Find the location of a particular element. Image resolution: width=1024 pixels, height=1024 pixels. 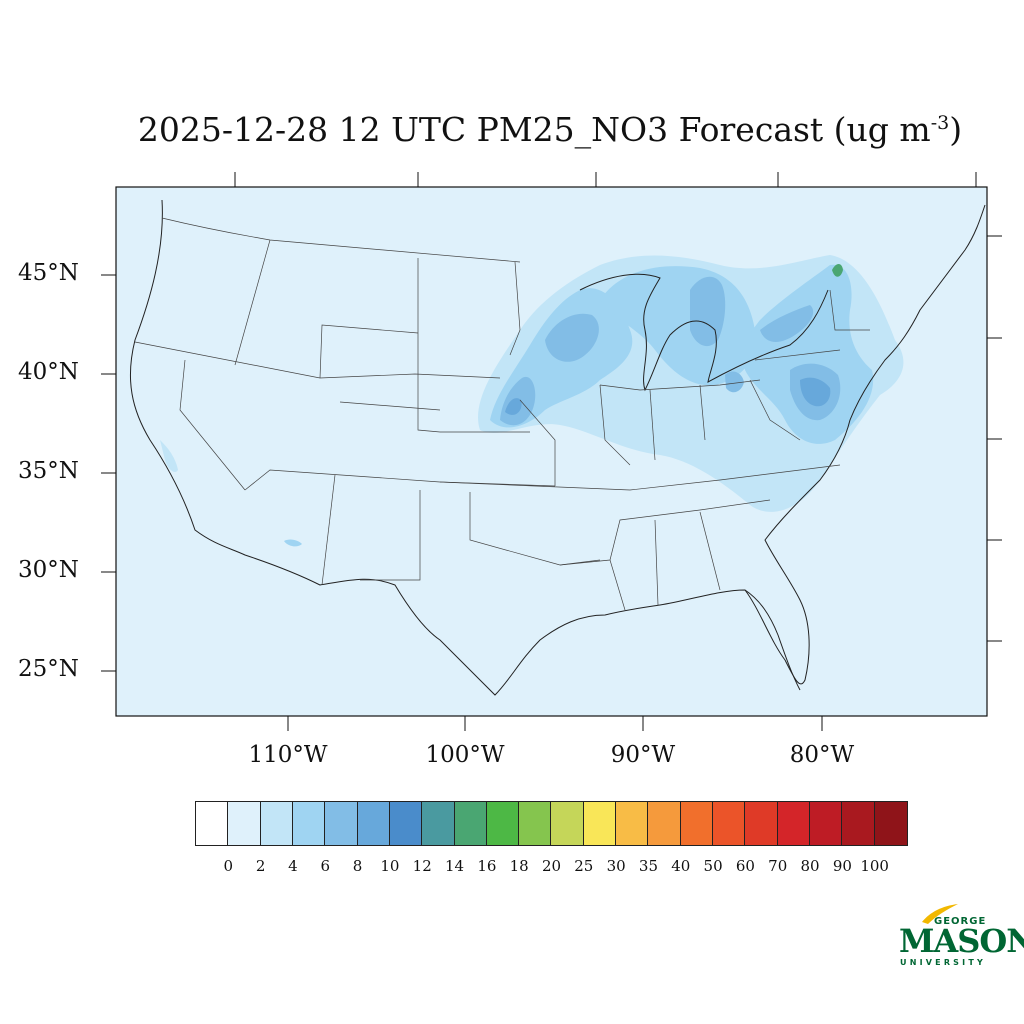

colorbar-tick-label: 35 is located at coordinates (648, 866).